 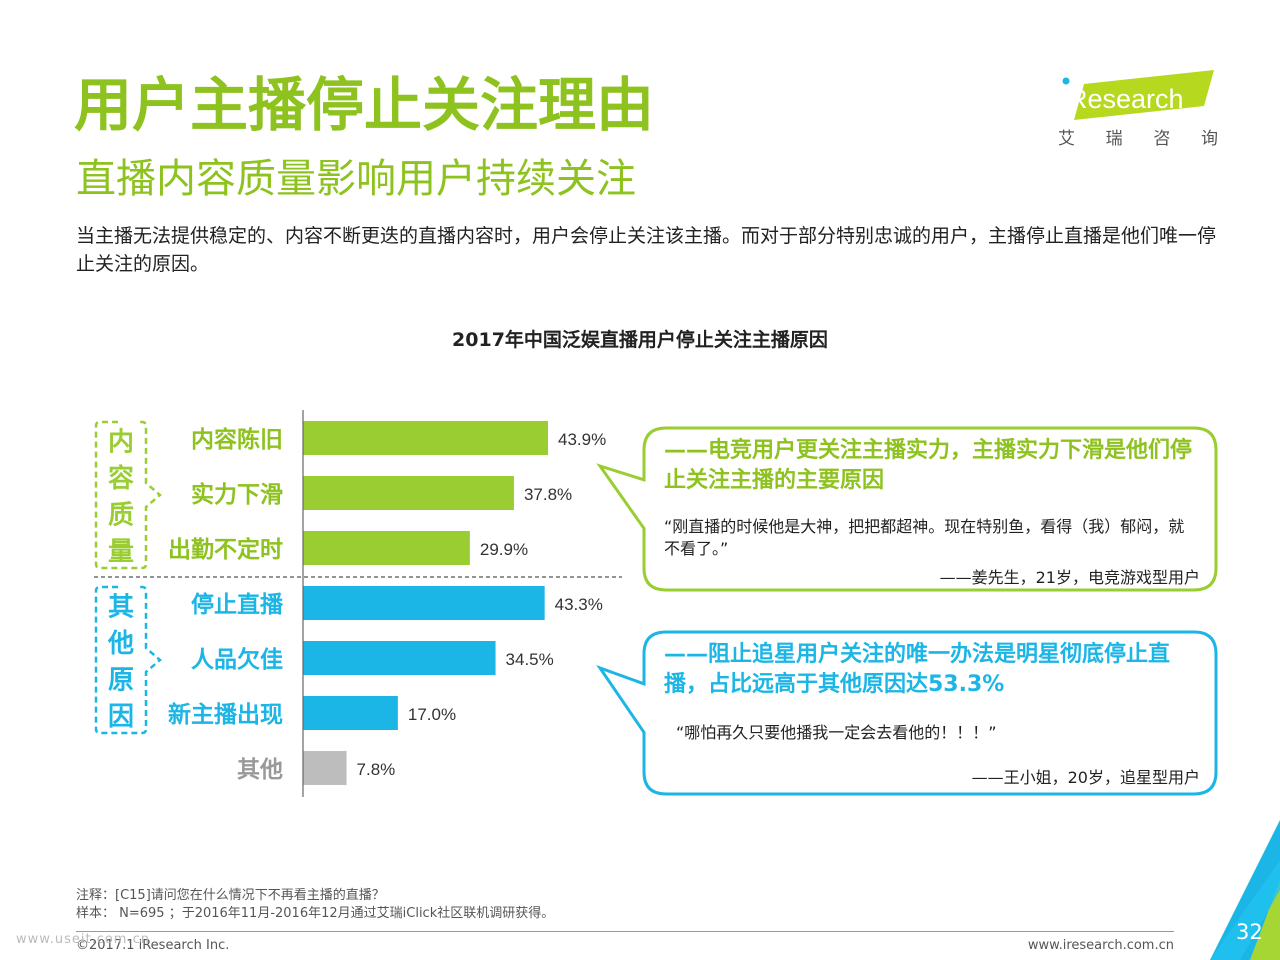 What do you see at coordinates (121, 680) in the screenshot?
I see `group-label-char: 原` at bounding box center [121, 680].